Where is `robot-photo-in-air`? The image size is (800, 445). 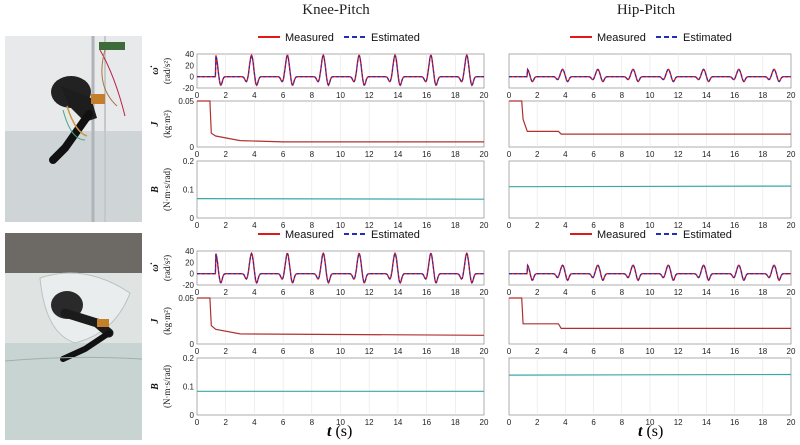
robot-photo-in-air is located at coordinates (73, 129).